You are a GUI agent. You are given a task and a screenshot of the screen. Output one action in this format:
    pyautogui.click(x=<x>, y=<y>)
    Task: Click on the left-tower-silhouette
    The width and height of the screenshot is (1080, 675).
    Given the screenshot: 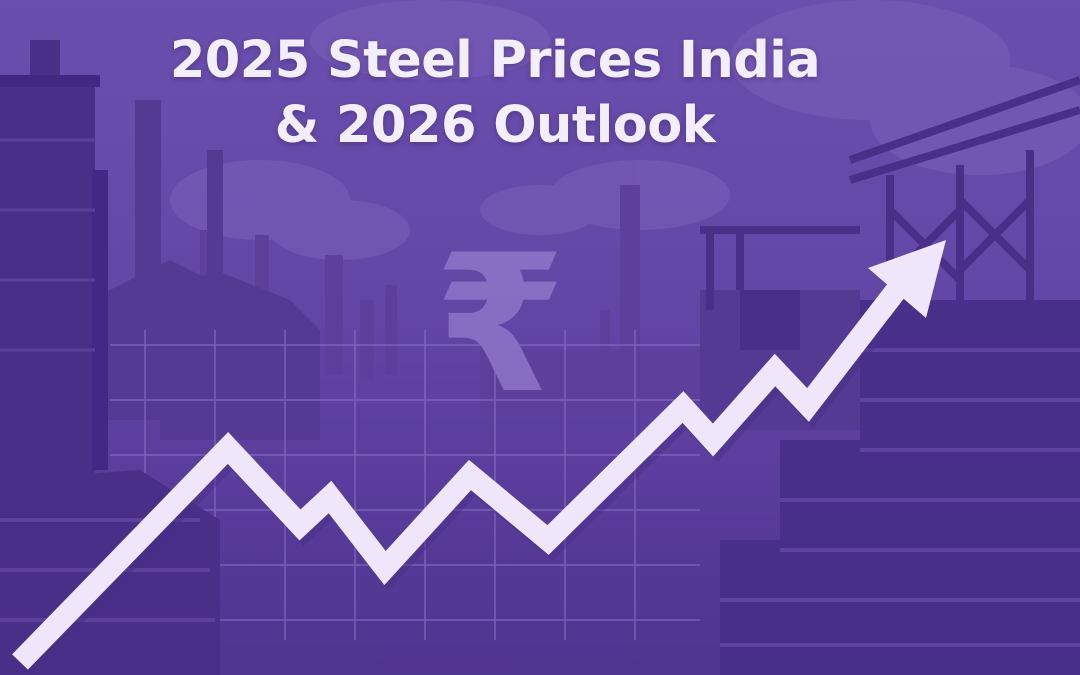 What is the action you would take?
    pyautogui.click(x=54, y=270)
    